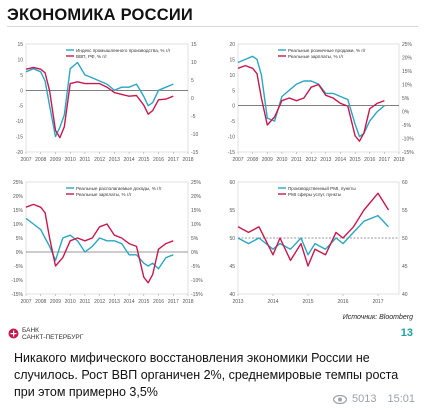 The height and width of the screenshot is (411, 425). I want to click on post-time: 15:01, so click(401, 399).